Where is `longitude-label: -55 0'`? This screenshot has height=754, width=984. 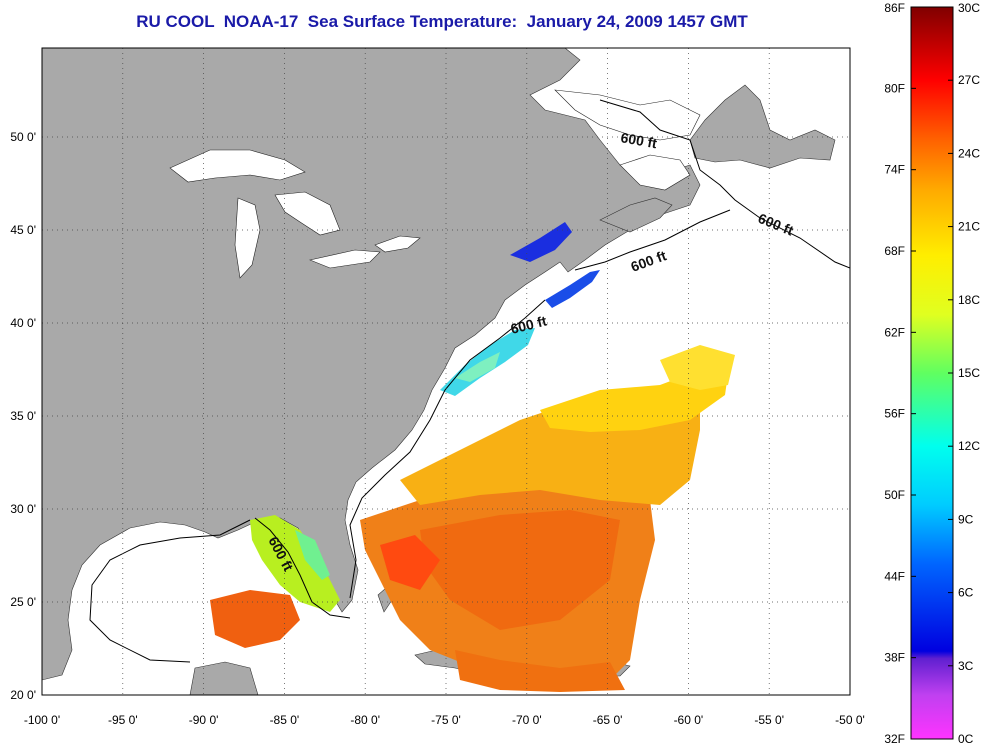 longitude-label: -55 0' is located at coordinates (769, 720).